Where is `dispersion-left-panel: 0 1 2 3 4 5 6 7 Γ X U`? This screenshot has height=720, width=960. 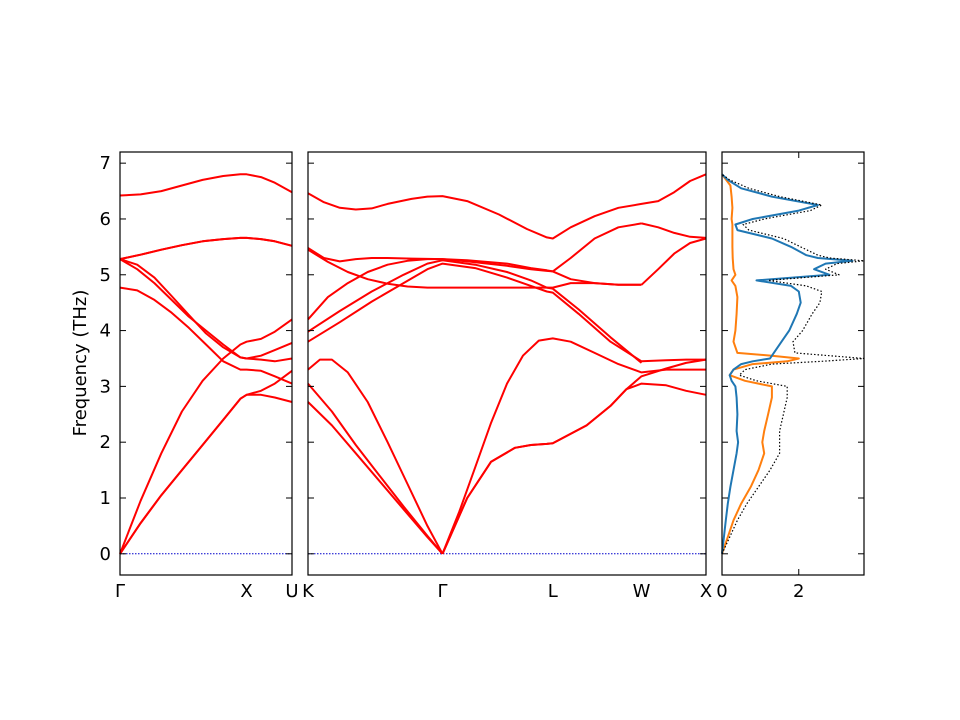 dispersion-left-panel: 0 1 2 3 4 5 6 7 Γ X U is located at coordinates (199, 376).